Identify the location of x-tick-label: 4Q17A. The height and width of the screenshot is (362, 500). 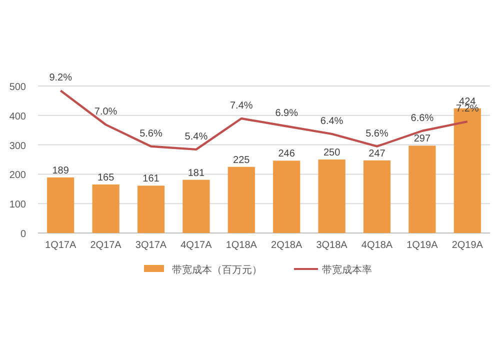
(196, 245).